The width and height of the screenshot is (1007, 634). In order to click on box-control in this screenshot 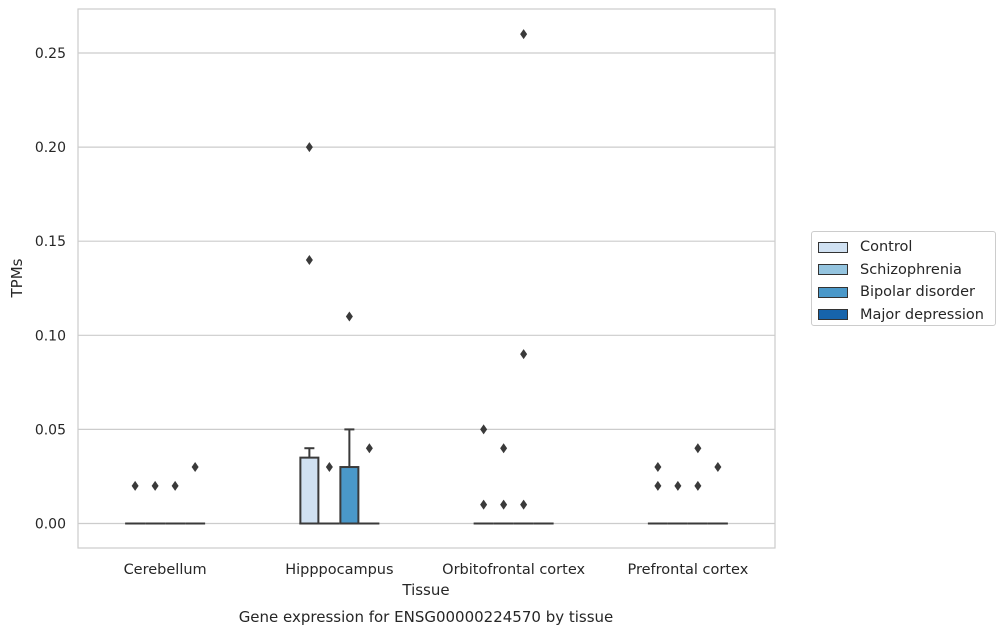, I will do `click(309, 486)`.